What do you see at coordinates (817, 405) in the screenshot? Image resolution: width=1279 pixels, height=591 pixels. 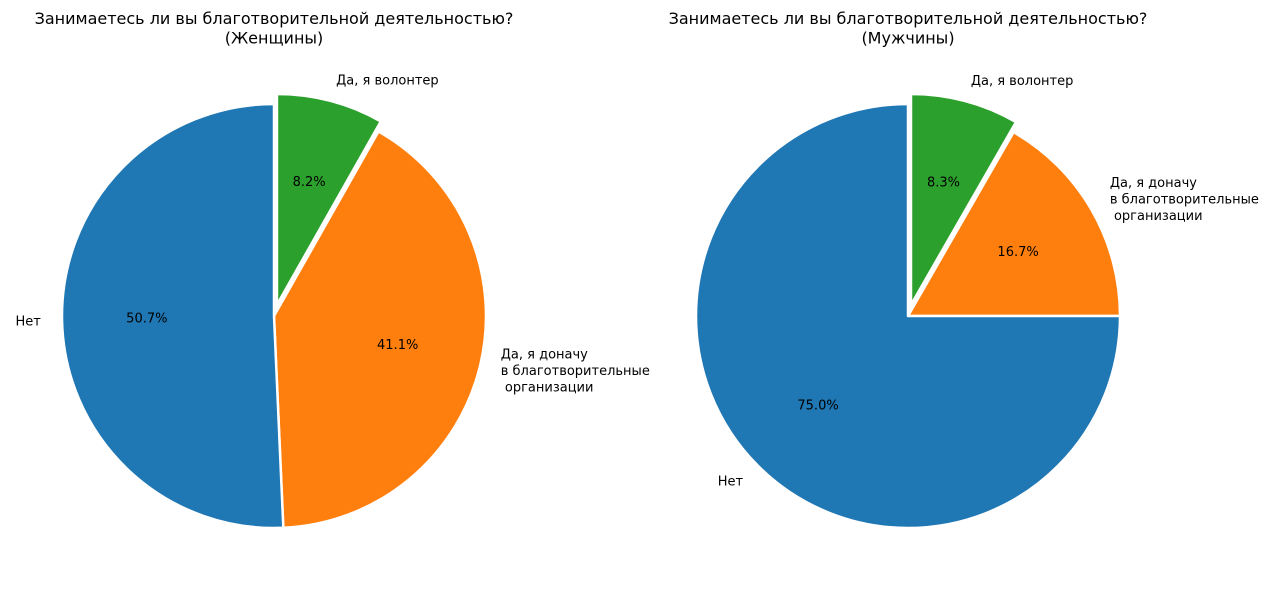 I see `pie-pct-label-men-2: 75.0%` at bounding box center [817, 405].